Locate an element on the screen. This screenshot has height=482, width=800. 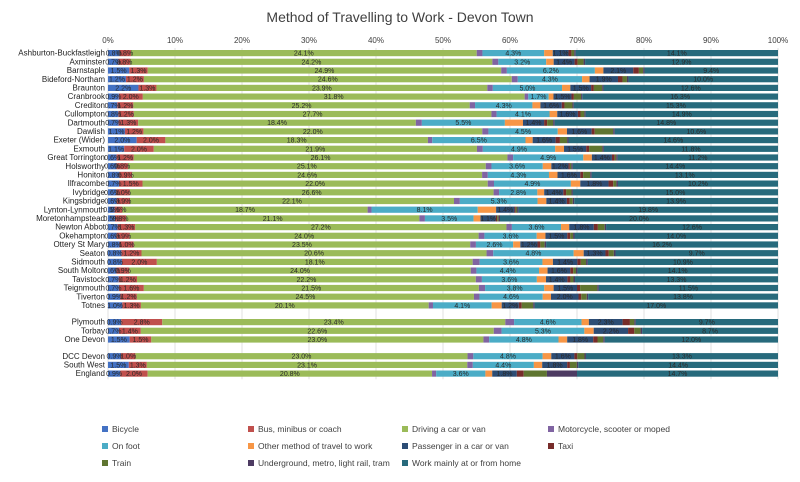
data-label: 11.8% is located at coordinates (690, 149).